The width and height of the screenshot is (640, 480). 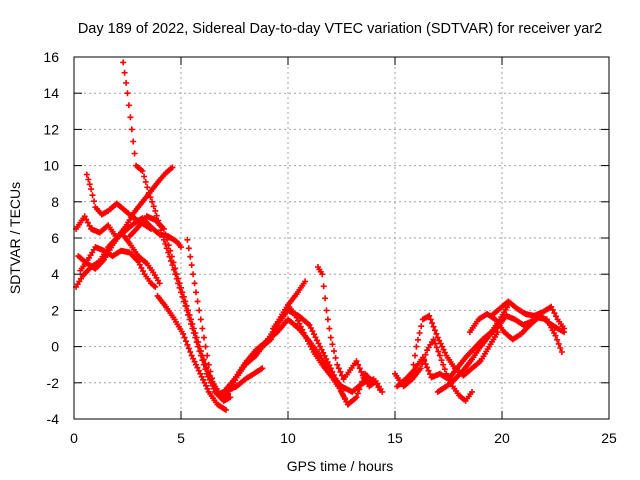 I want to click on x-tick-label: 0, so click(x=74, y=438).